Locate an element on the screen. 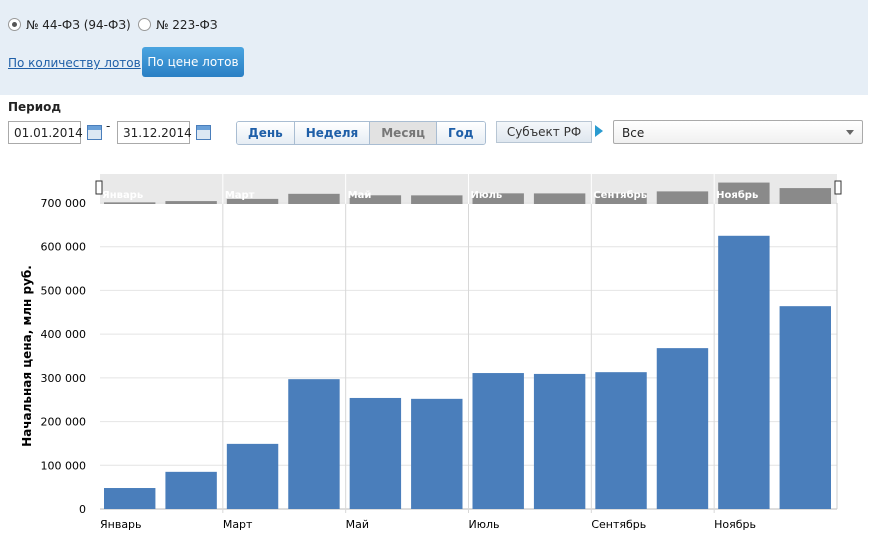  date-to: 31.12.2014 is located at coordinates (154, 132).